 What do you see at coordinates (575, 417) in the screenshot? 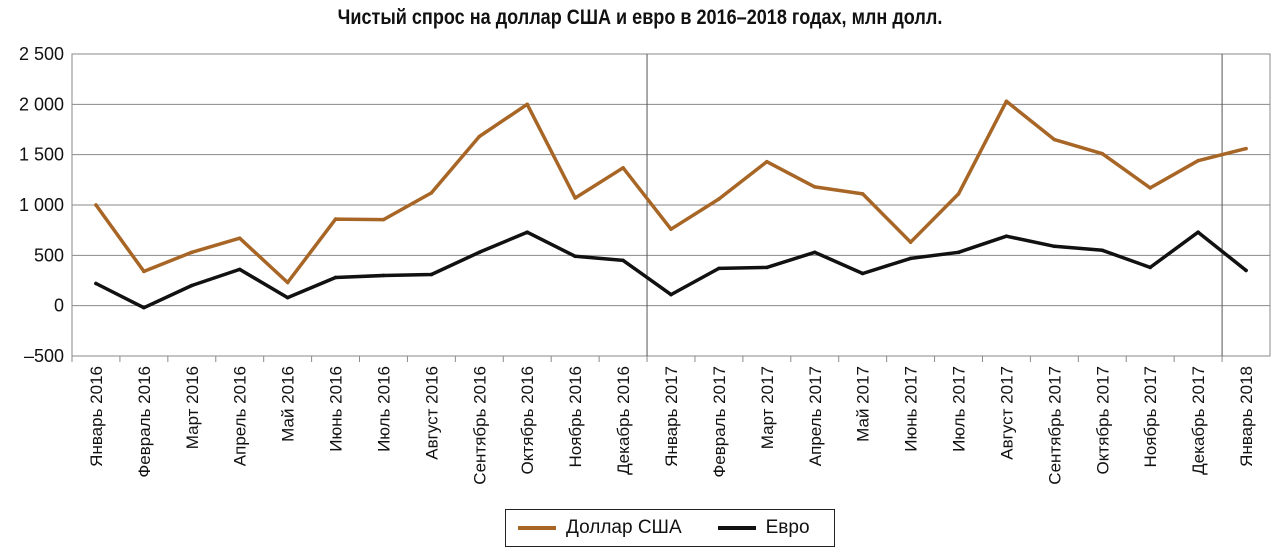
I see `x-tick-label: Ноябрь 2016` at bounding box center [575, 417].